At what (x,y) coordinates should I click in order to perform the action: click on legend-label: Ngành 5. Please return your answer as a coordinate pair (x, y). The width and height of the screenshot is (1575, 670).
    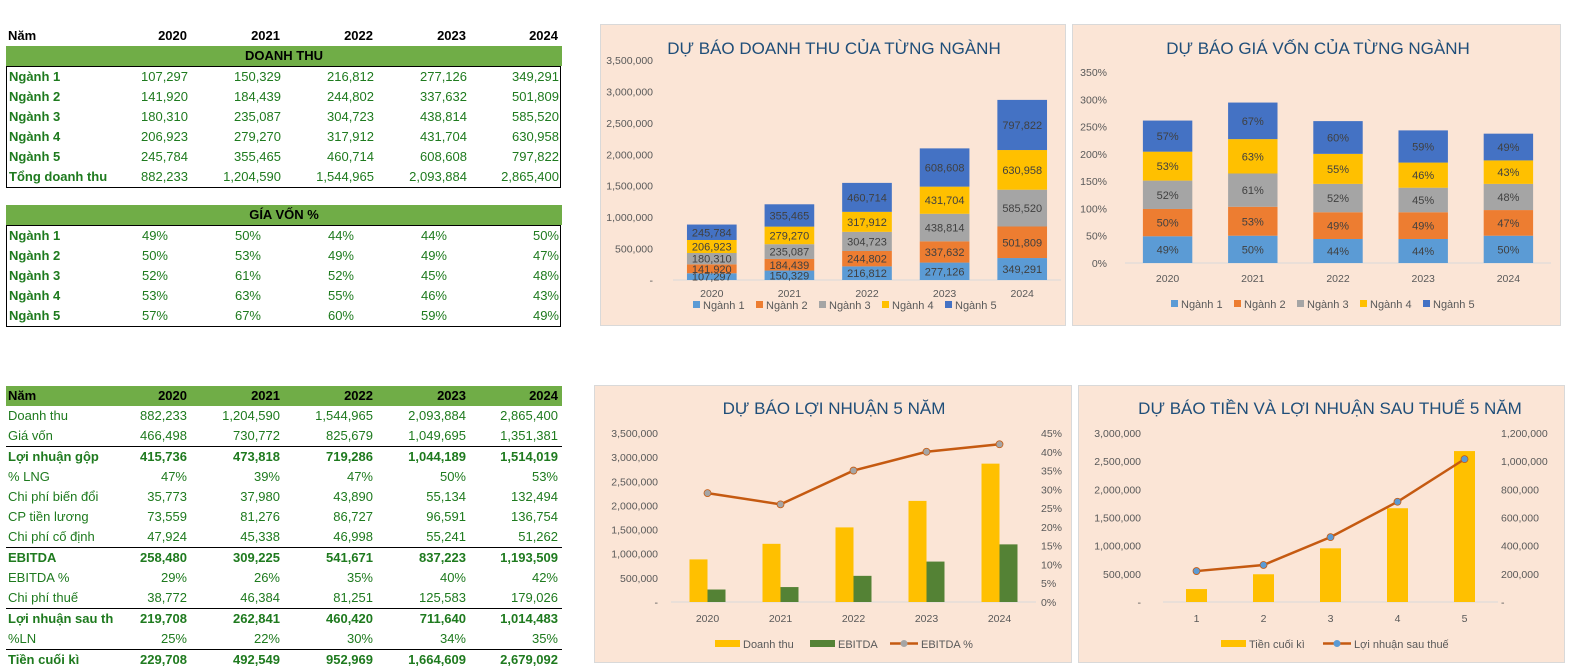
    Looking at the image, I should click on (976, 306).